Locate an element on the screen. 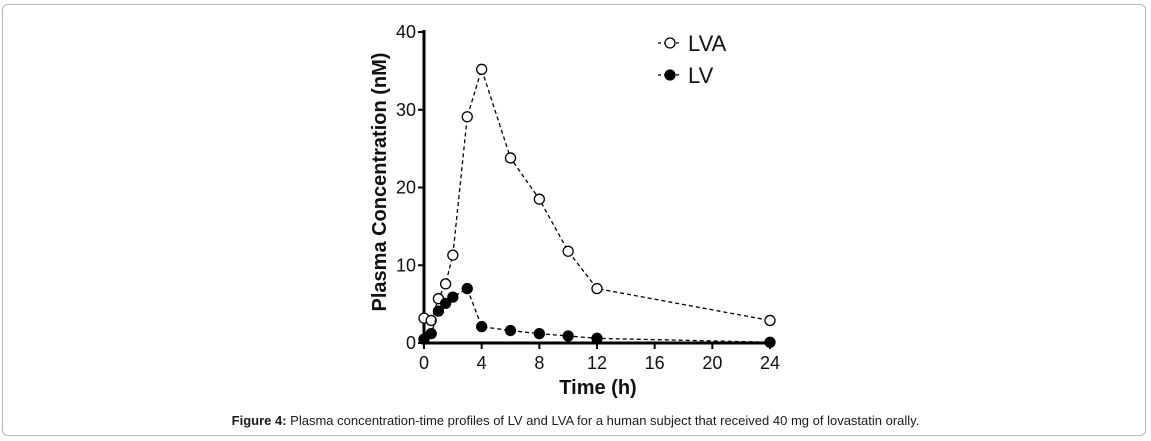 The height and width of the screenshot is (441, 1151). x-tick-label: 24 is located at coordinates (770, 363).